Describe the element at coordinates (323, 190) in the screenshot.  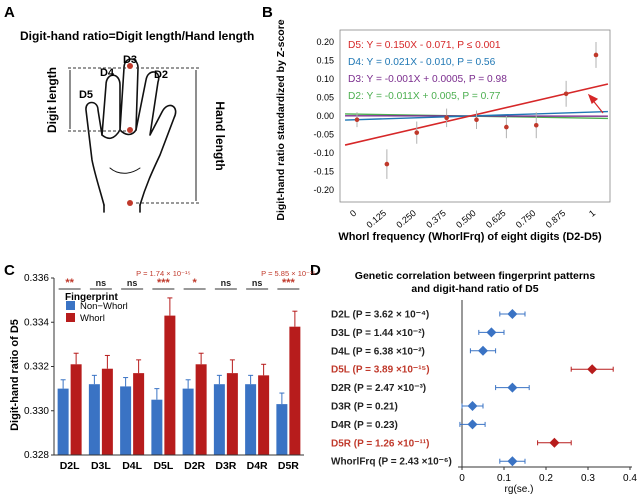
I see `b-y-tick-label: -0.20` at that location.